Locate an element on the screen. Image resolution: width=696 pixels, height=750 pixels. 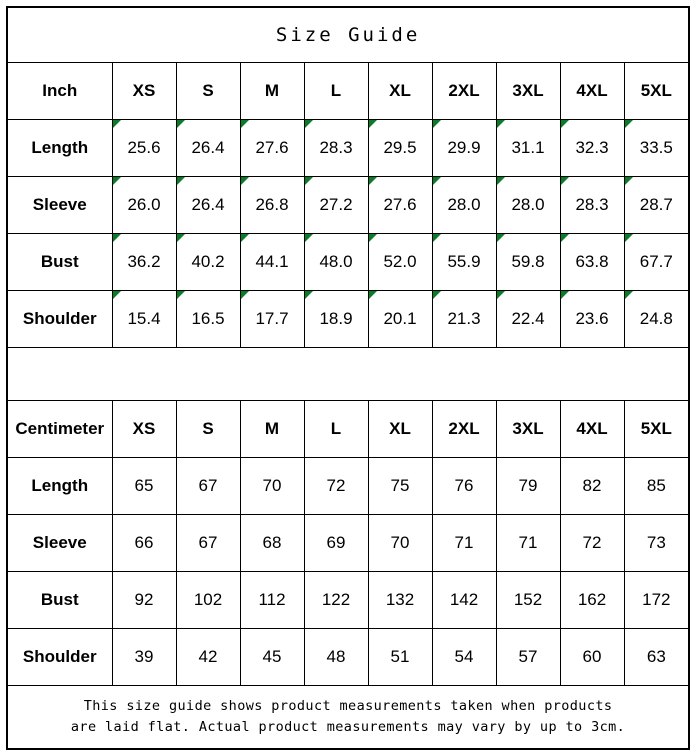
measurement-cell: 29.5 is located at coordinates (400, 148).